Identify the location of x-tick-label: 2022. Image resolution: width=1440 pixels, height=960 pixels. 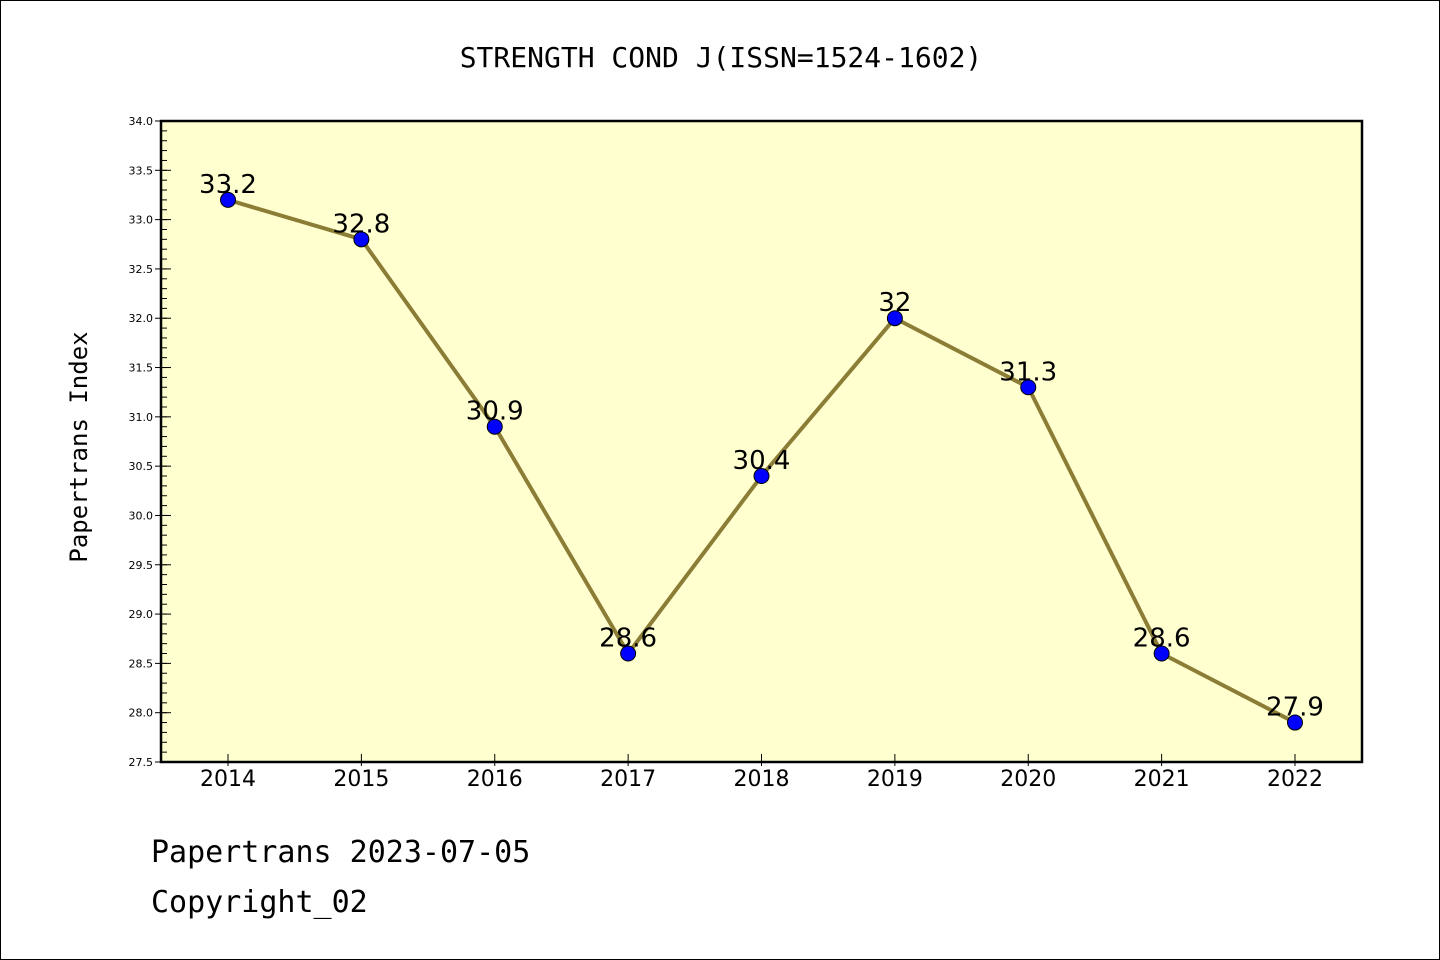
(1295, 779).